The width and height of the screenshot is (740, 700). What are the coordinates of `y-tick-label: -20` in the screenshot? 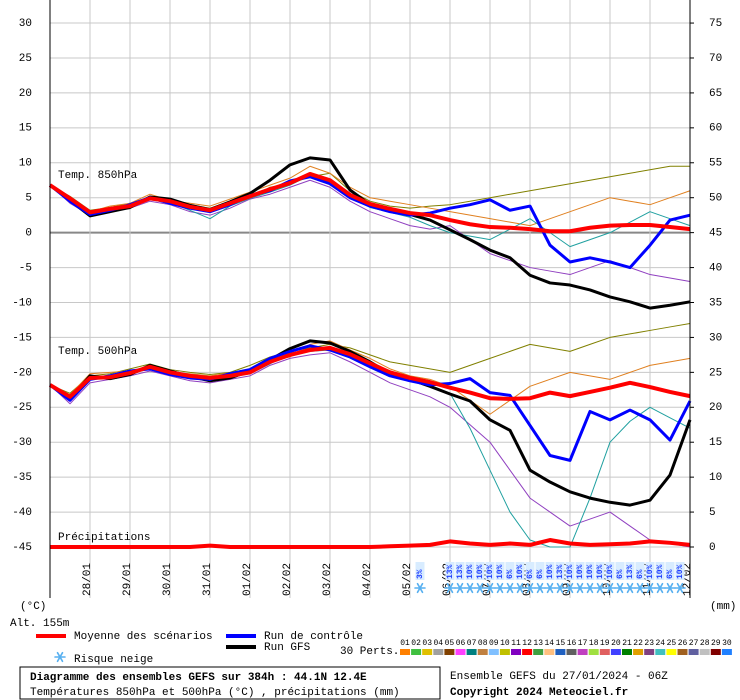 It's located at (22, 373).